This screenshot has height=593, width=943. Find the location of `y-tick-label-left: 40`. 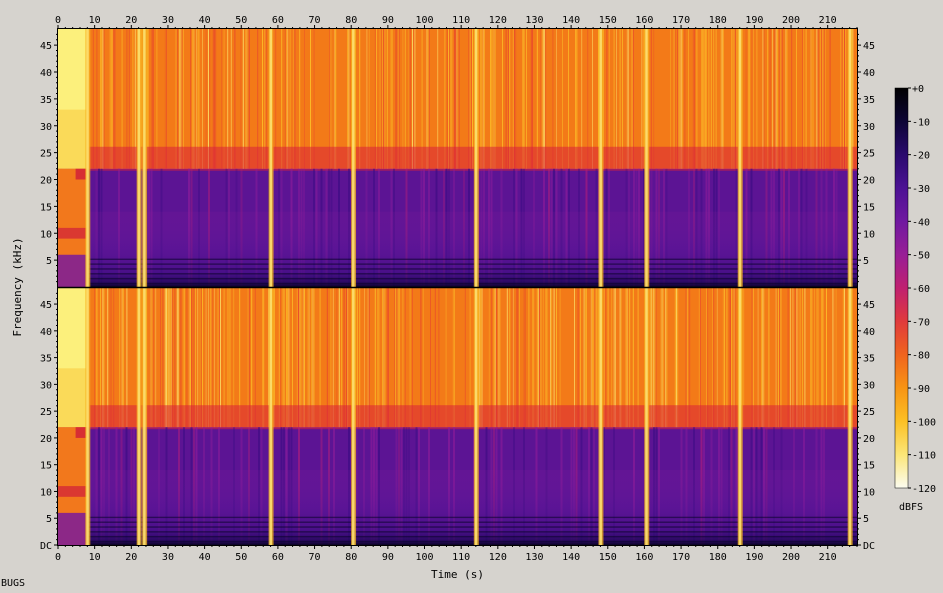

y-tick-label-left: 40 is located at coordinates (46, 332).